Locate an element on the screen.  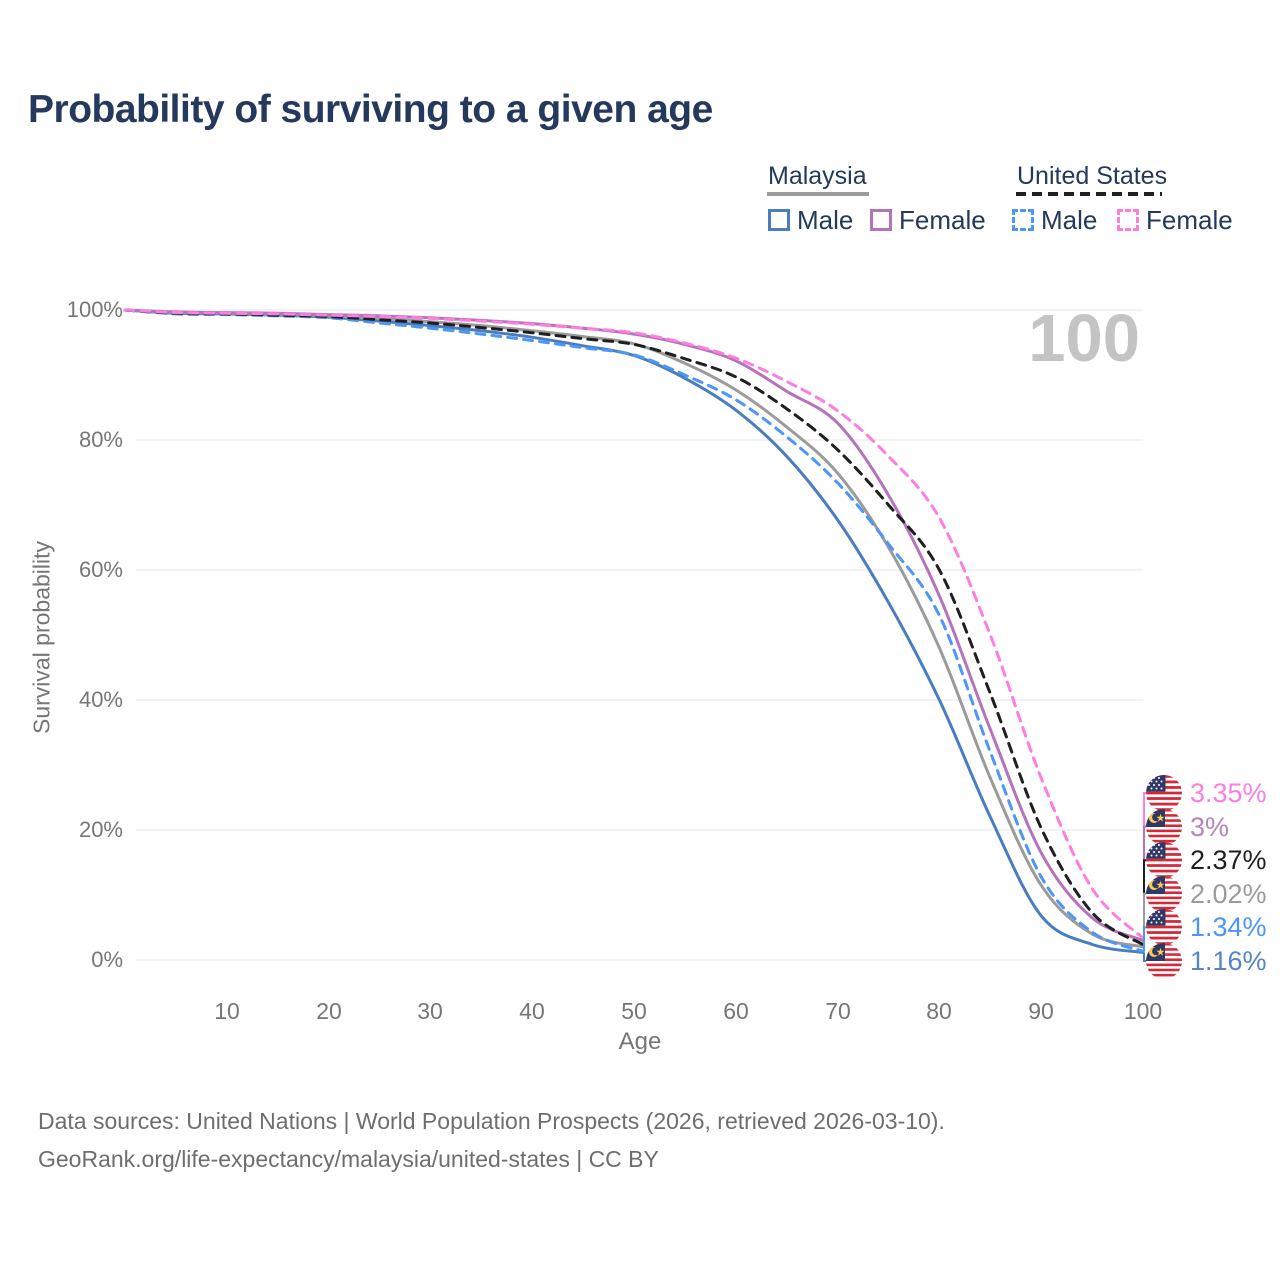
page-title: Probability of surviving to a given age is located at coordinates (370, 109).